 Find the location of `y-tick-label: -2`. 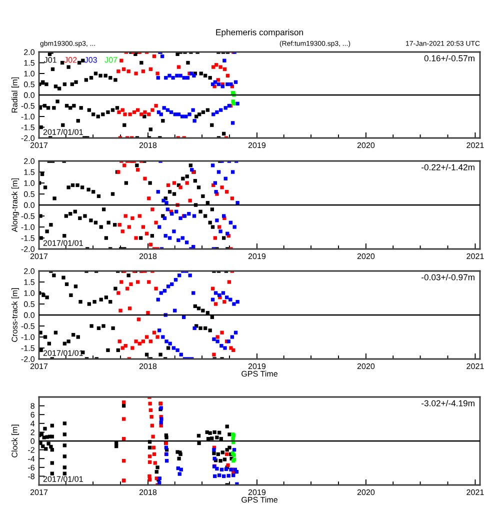

y-tick-label: -2 is located at coordinates (31, 450).